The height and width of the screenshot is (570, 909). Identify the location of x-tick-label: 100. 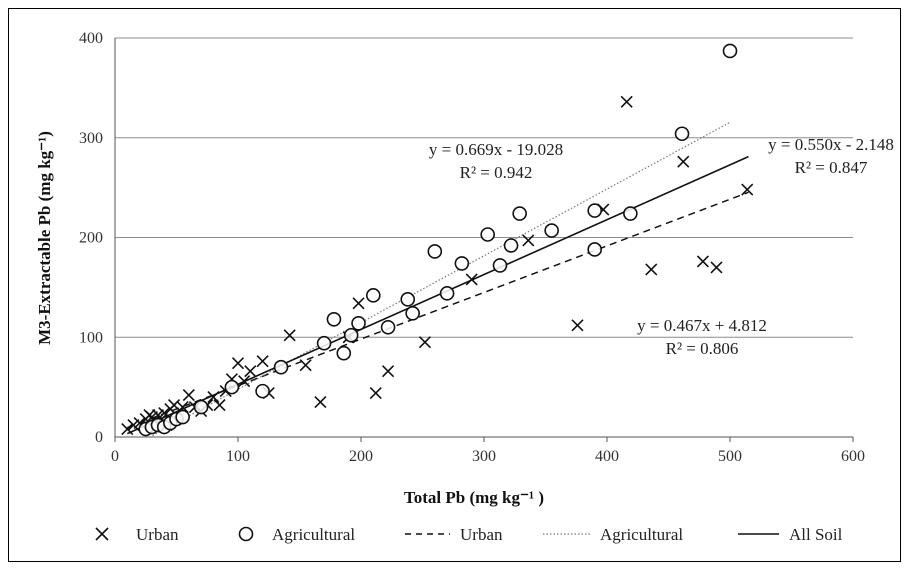
(238, 456).